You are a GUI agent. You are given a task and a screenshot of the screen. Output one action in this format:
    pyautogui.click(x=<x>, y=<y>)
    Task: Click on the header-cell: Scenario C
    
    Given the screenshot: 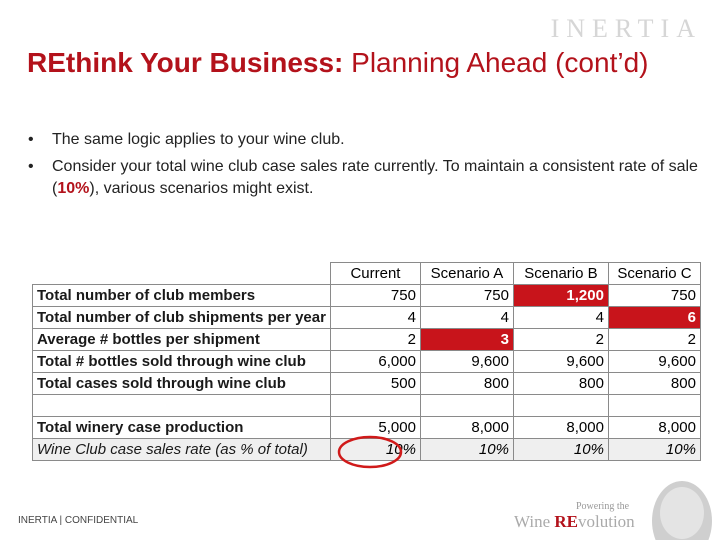 What is the action you would take?
    pyautogui.click(x=654, y=273)
    